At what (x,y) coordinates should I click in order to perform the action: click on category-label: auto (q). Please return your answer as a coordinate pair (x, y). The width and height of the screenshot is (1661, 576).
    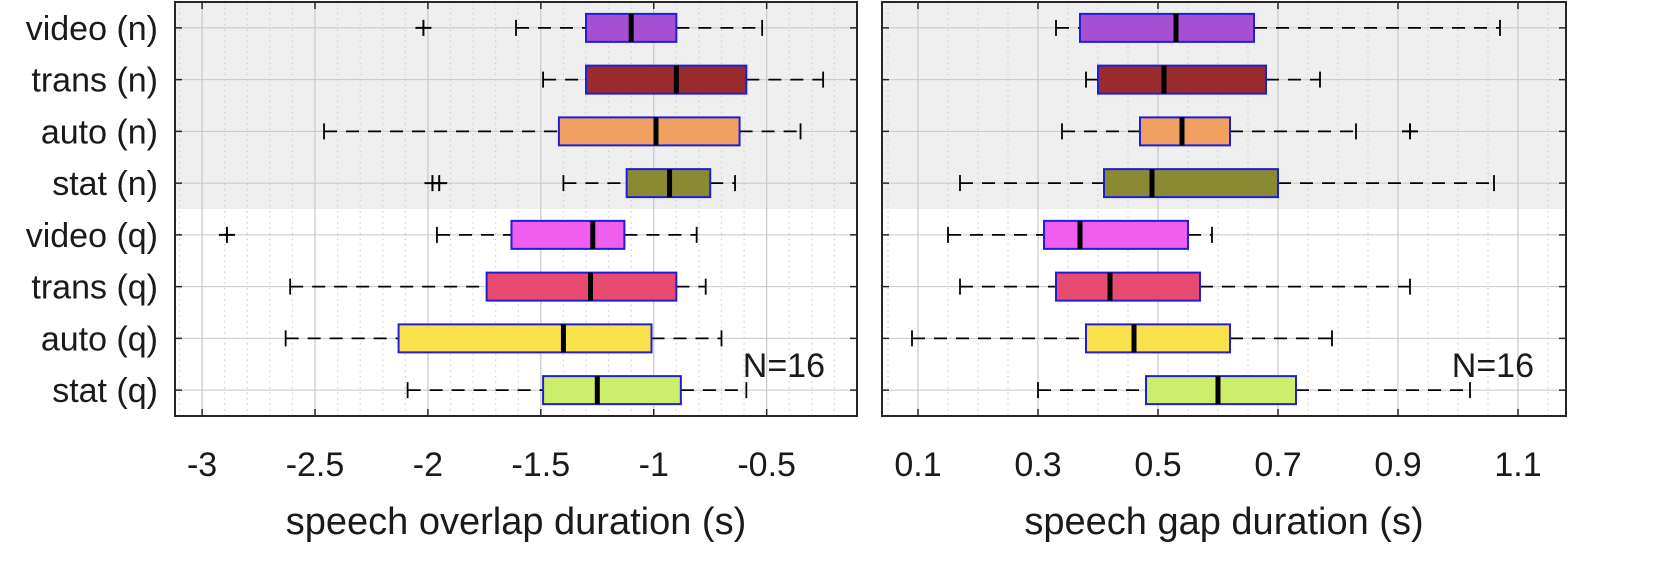
    Looking at the image, I should click on (99, 339).